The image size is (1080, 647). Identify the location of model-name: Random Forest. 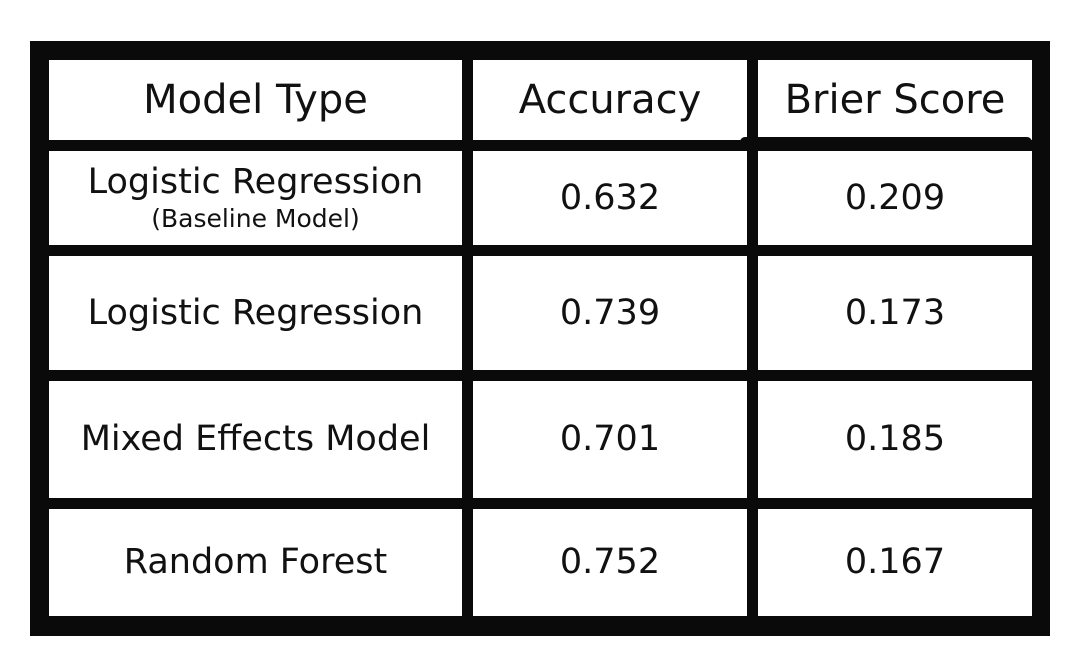
(255, 562).